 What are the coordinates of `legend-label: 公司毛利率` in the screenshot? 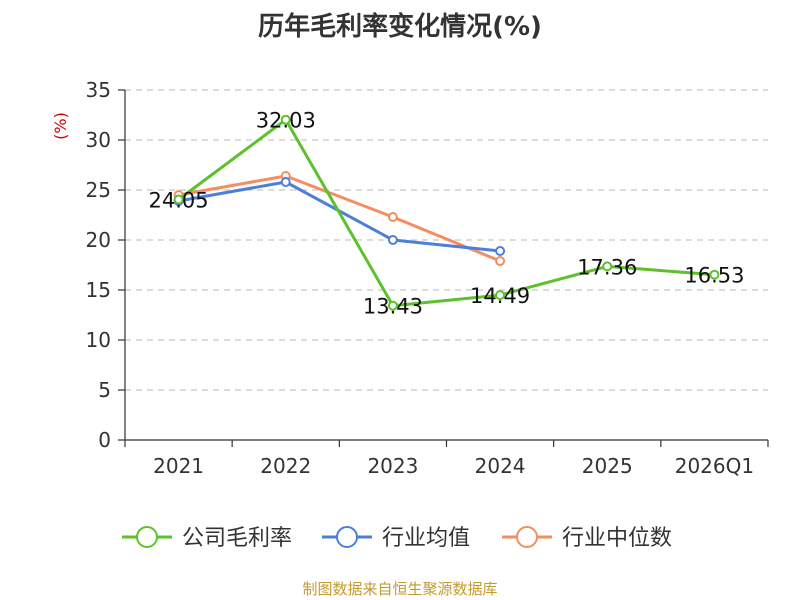 It's located at (237, 538).